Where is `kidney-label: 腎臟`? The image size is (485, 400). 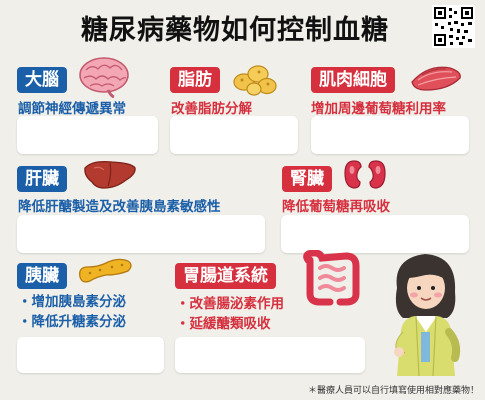
kidney-label: 腎臟 is located at coordinates (307, 179).